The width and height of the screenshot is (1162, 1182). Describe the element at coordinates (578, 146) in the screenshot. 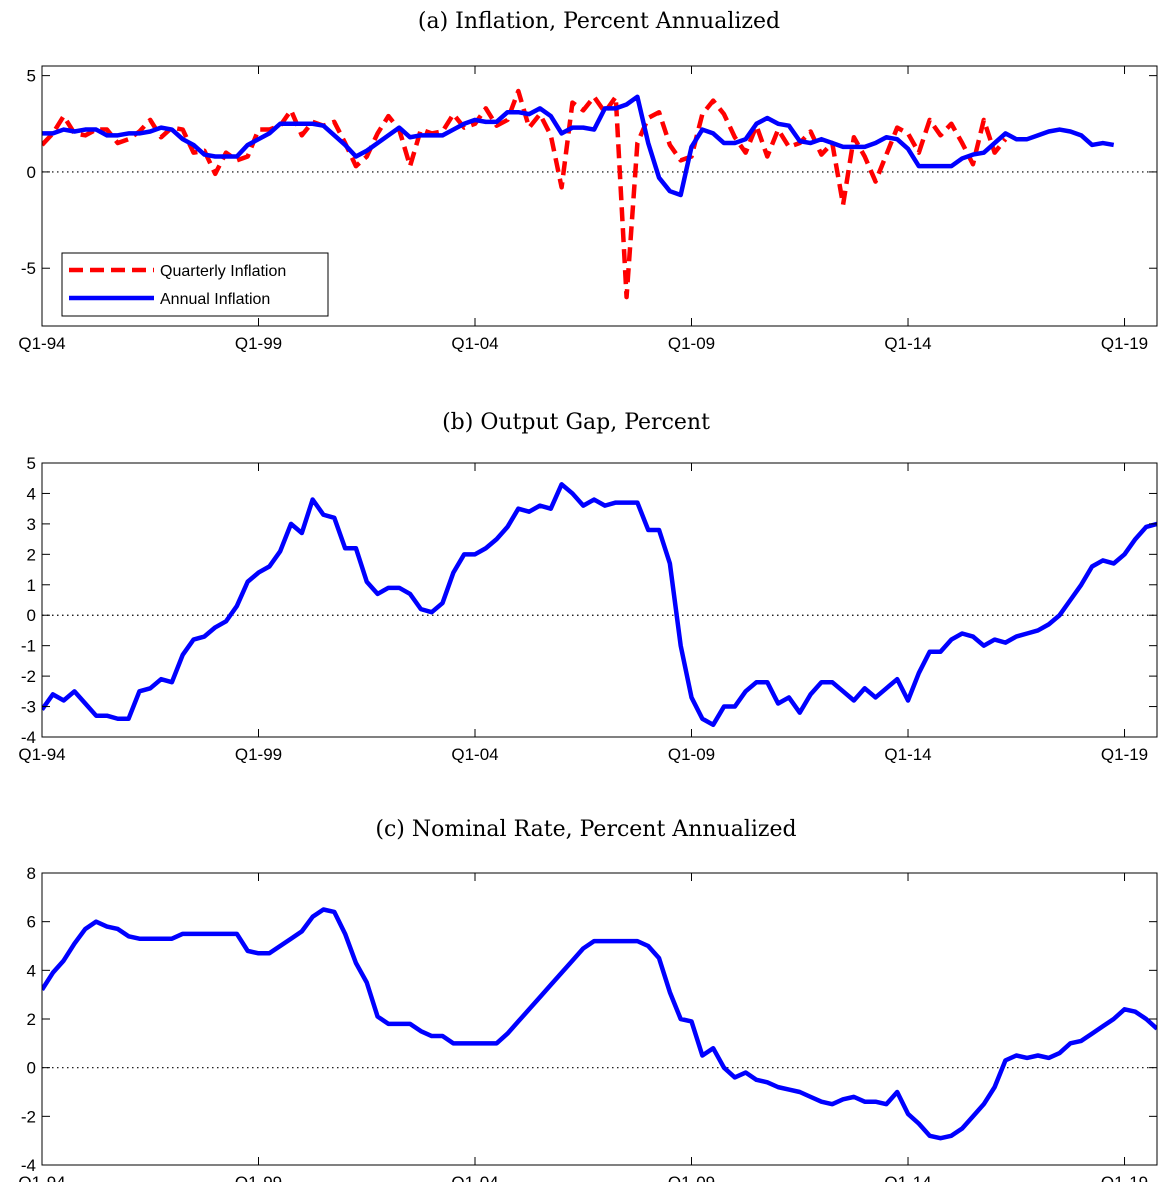

I see `series-line-annual-inflation` at that location.